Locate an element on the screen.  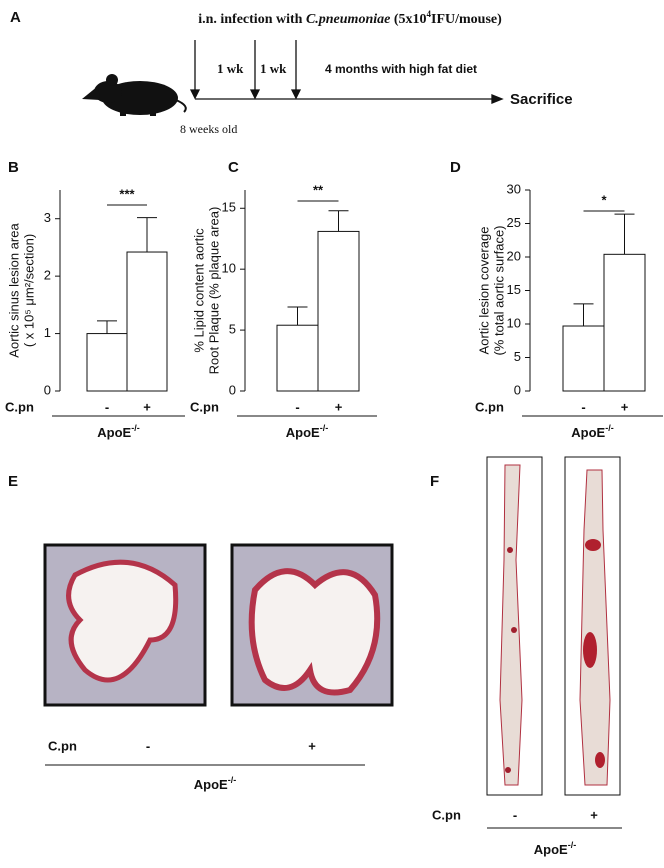
end-label: Sacrifice is located at coordinates (541, 99).